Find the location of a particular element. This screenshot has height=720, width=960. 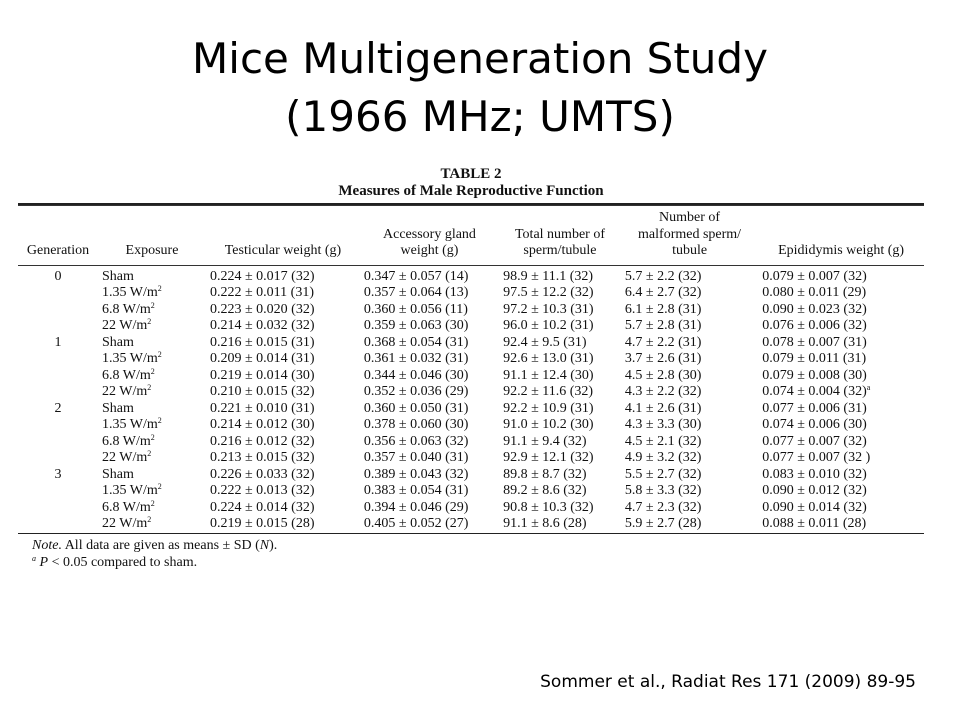

cell-malformed-value: 4.3 ± 2.2 (32) is located at coordinates (663, 391).